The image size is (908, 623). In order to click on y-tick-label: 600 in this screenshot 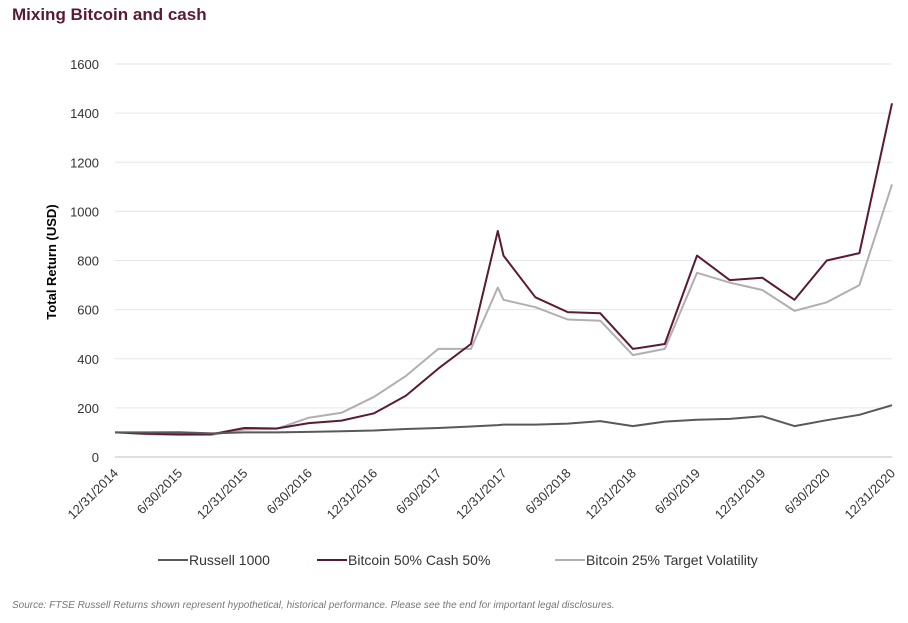, I will do `click(88, 310)`.